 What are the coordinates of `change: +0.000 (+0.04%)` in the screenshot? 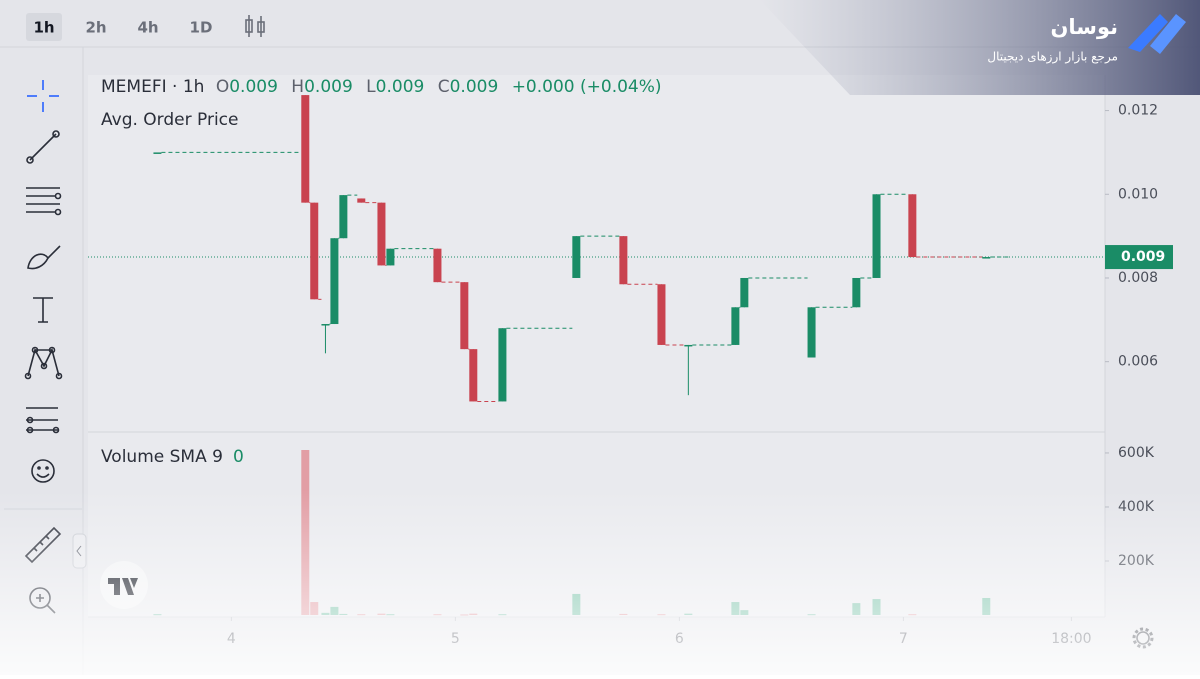 It's located at (587, 87).